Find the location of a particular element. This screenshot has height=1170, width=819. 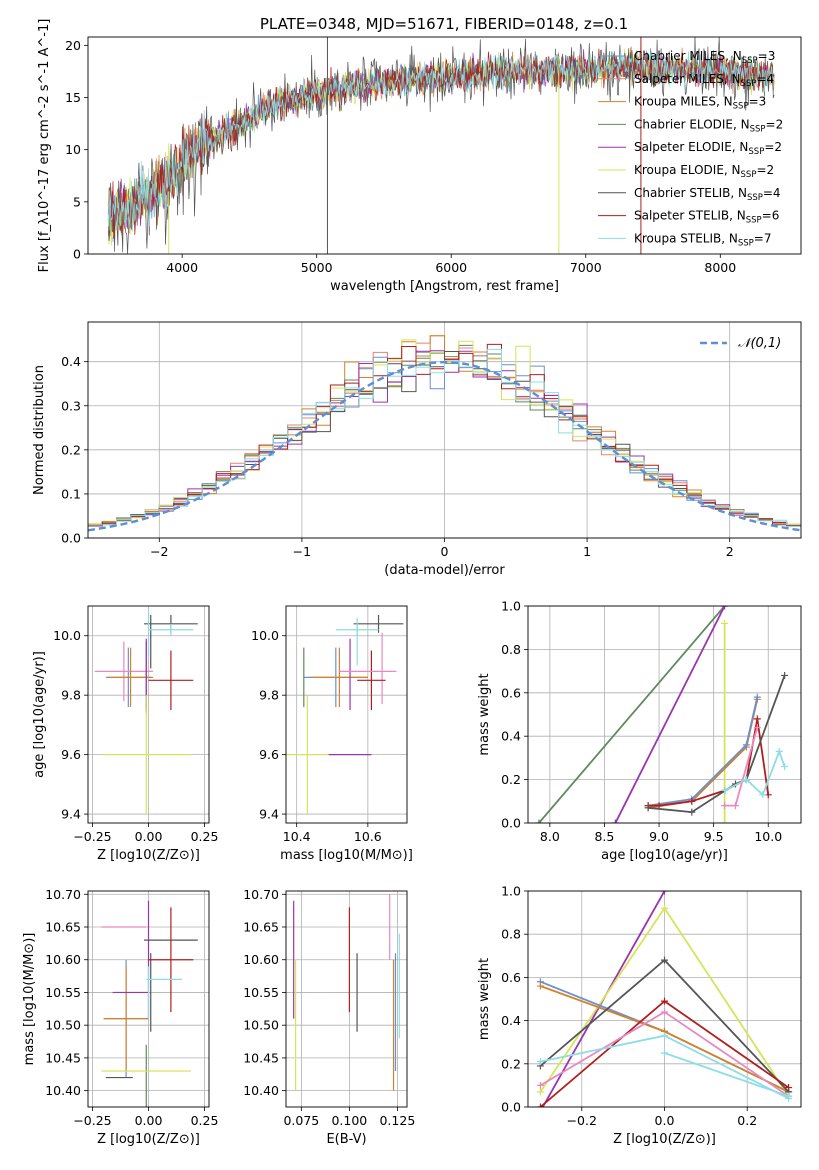

y-axis-label: mass [log10(M/M⊙)] is located at coordinates (29, 999).